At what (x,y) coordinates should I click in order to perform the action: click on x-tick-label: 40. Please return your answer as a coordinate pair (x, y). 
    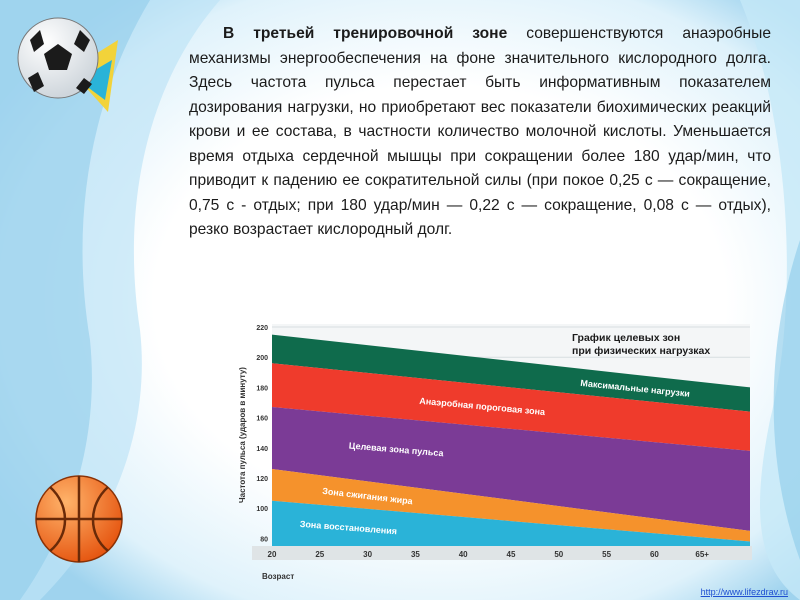
    Looking at the image, I should click on (463, 554).